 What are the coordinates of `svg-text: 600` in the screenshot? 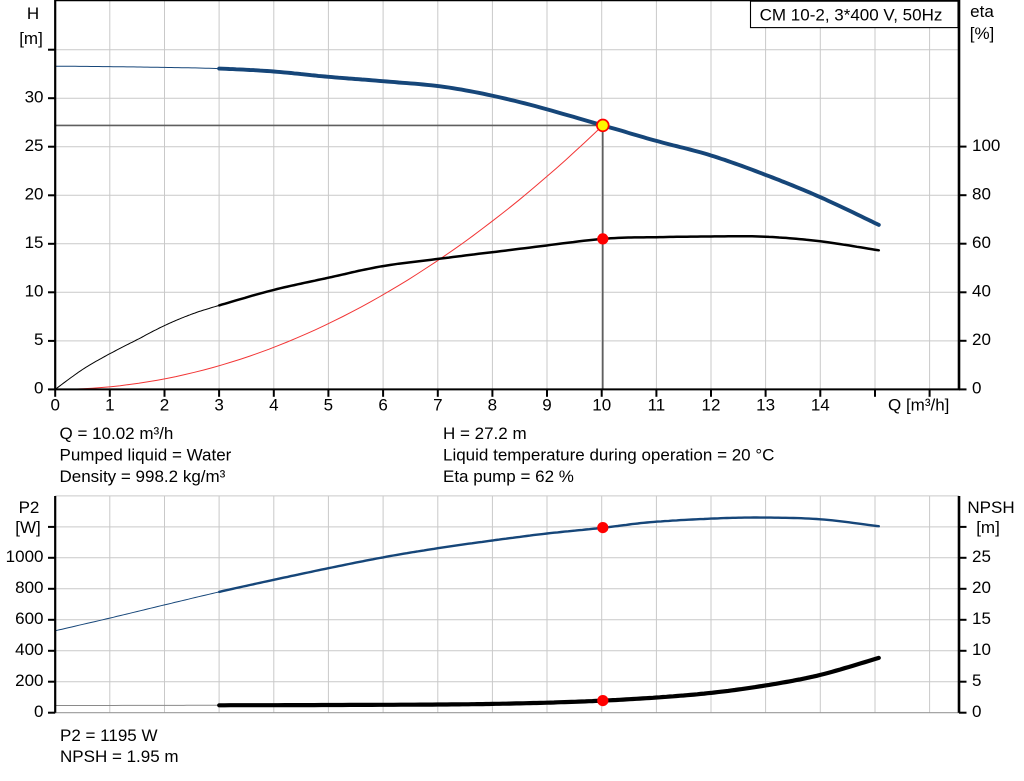 It's located at (29, 618).